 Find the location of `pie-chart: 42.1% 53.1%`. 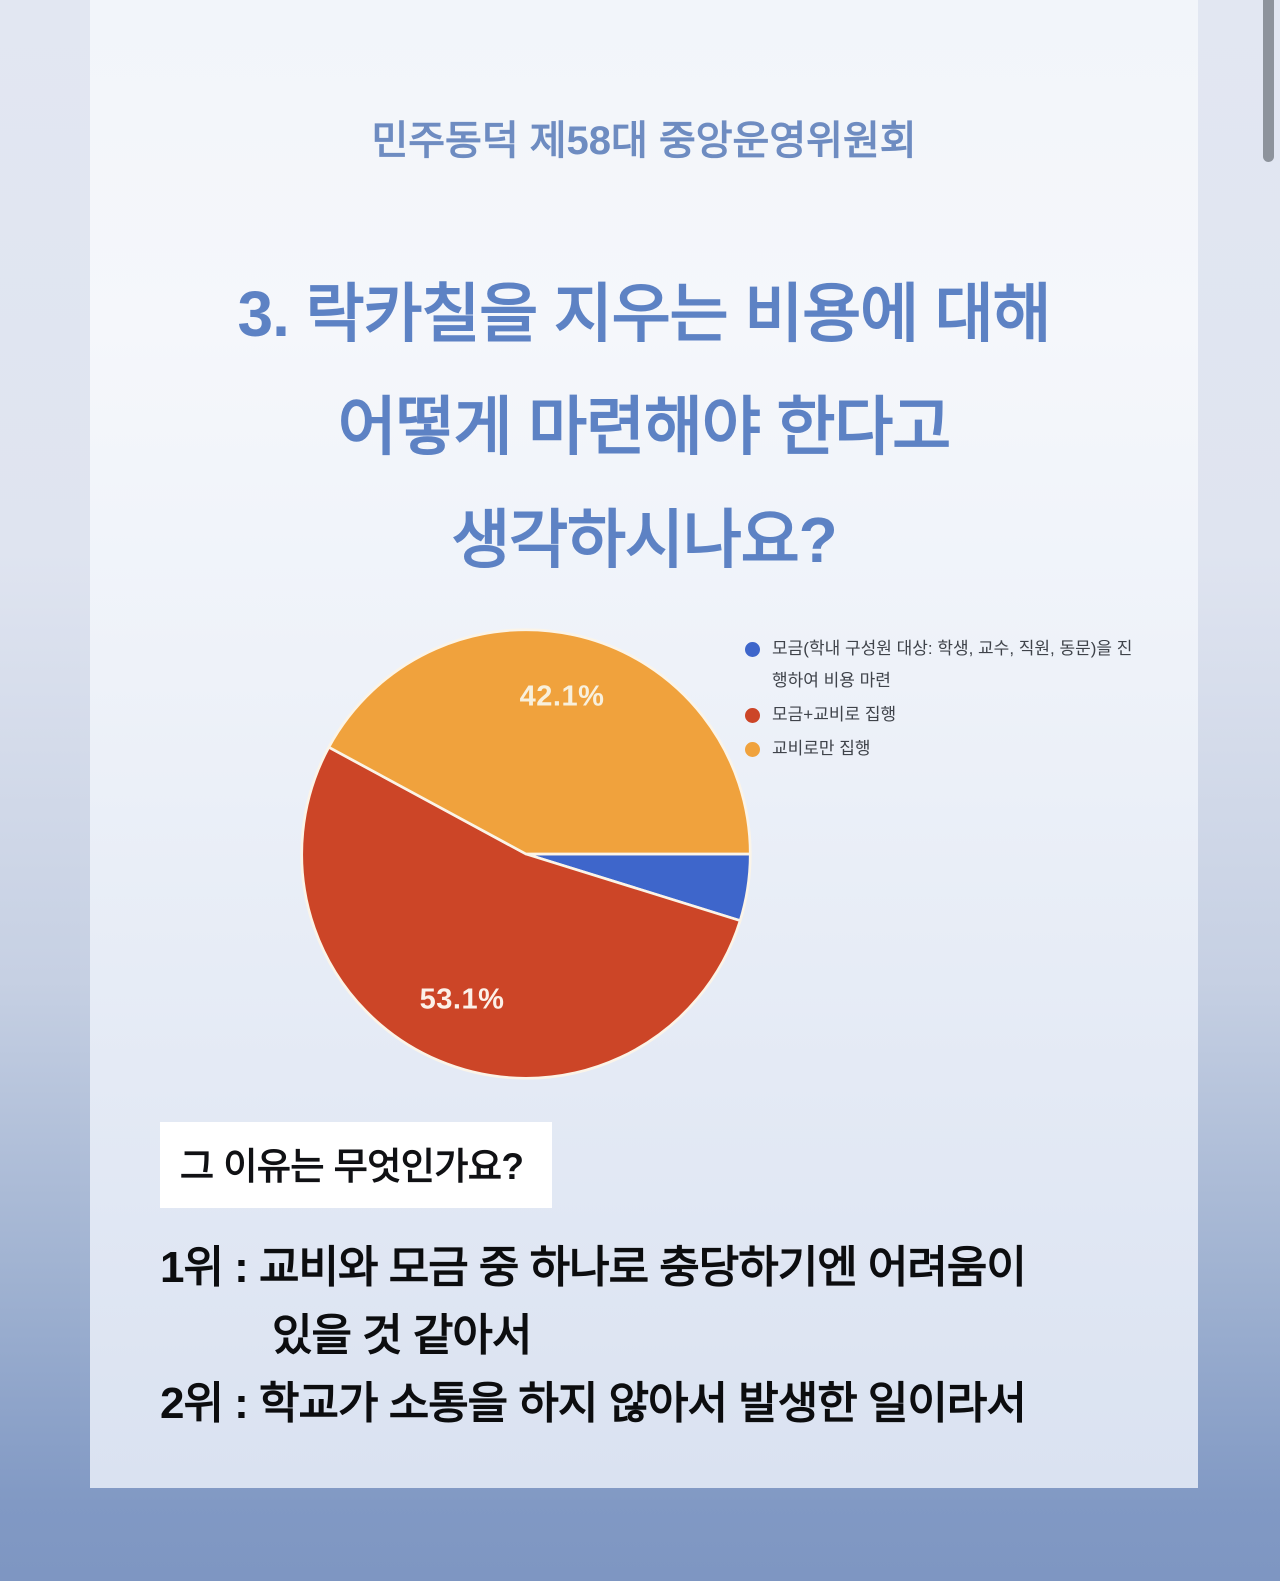

pie-chart: 42.1% 53.1% is located at coordinates (526, 854).